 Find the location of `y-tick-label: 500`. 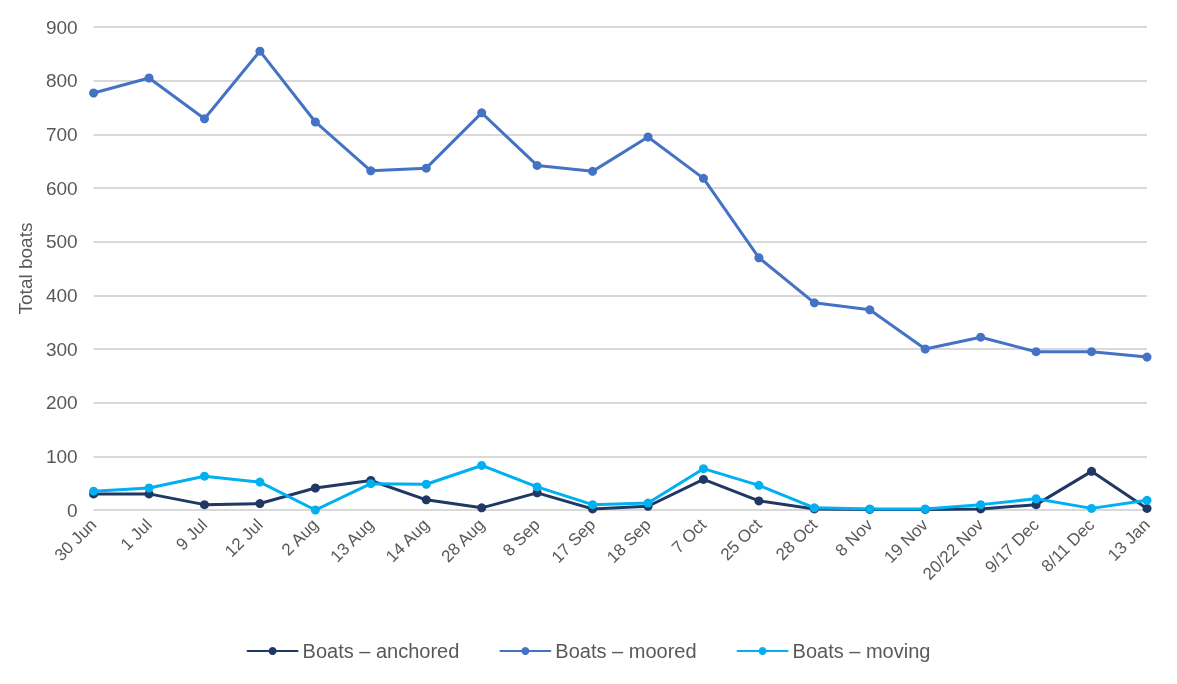

y-tick-label: 500 is located at coordinates (61, 242).